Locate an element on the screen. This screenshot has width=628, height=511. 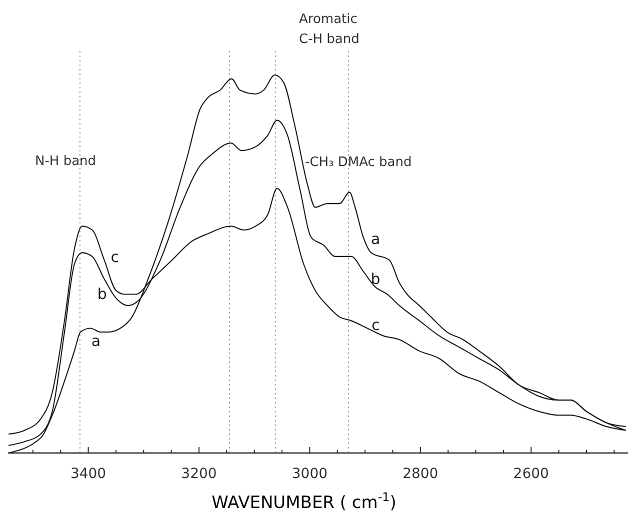
x-tick-label: 3200 is located at coordinates (199, 474).